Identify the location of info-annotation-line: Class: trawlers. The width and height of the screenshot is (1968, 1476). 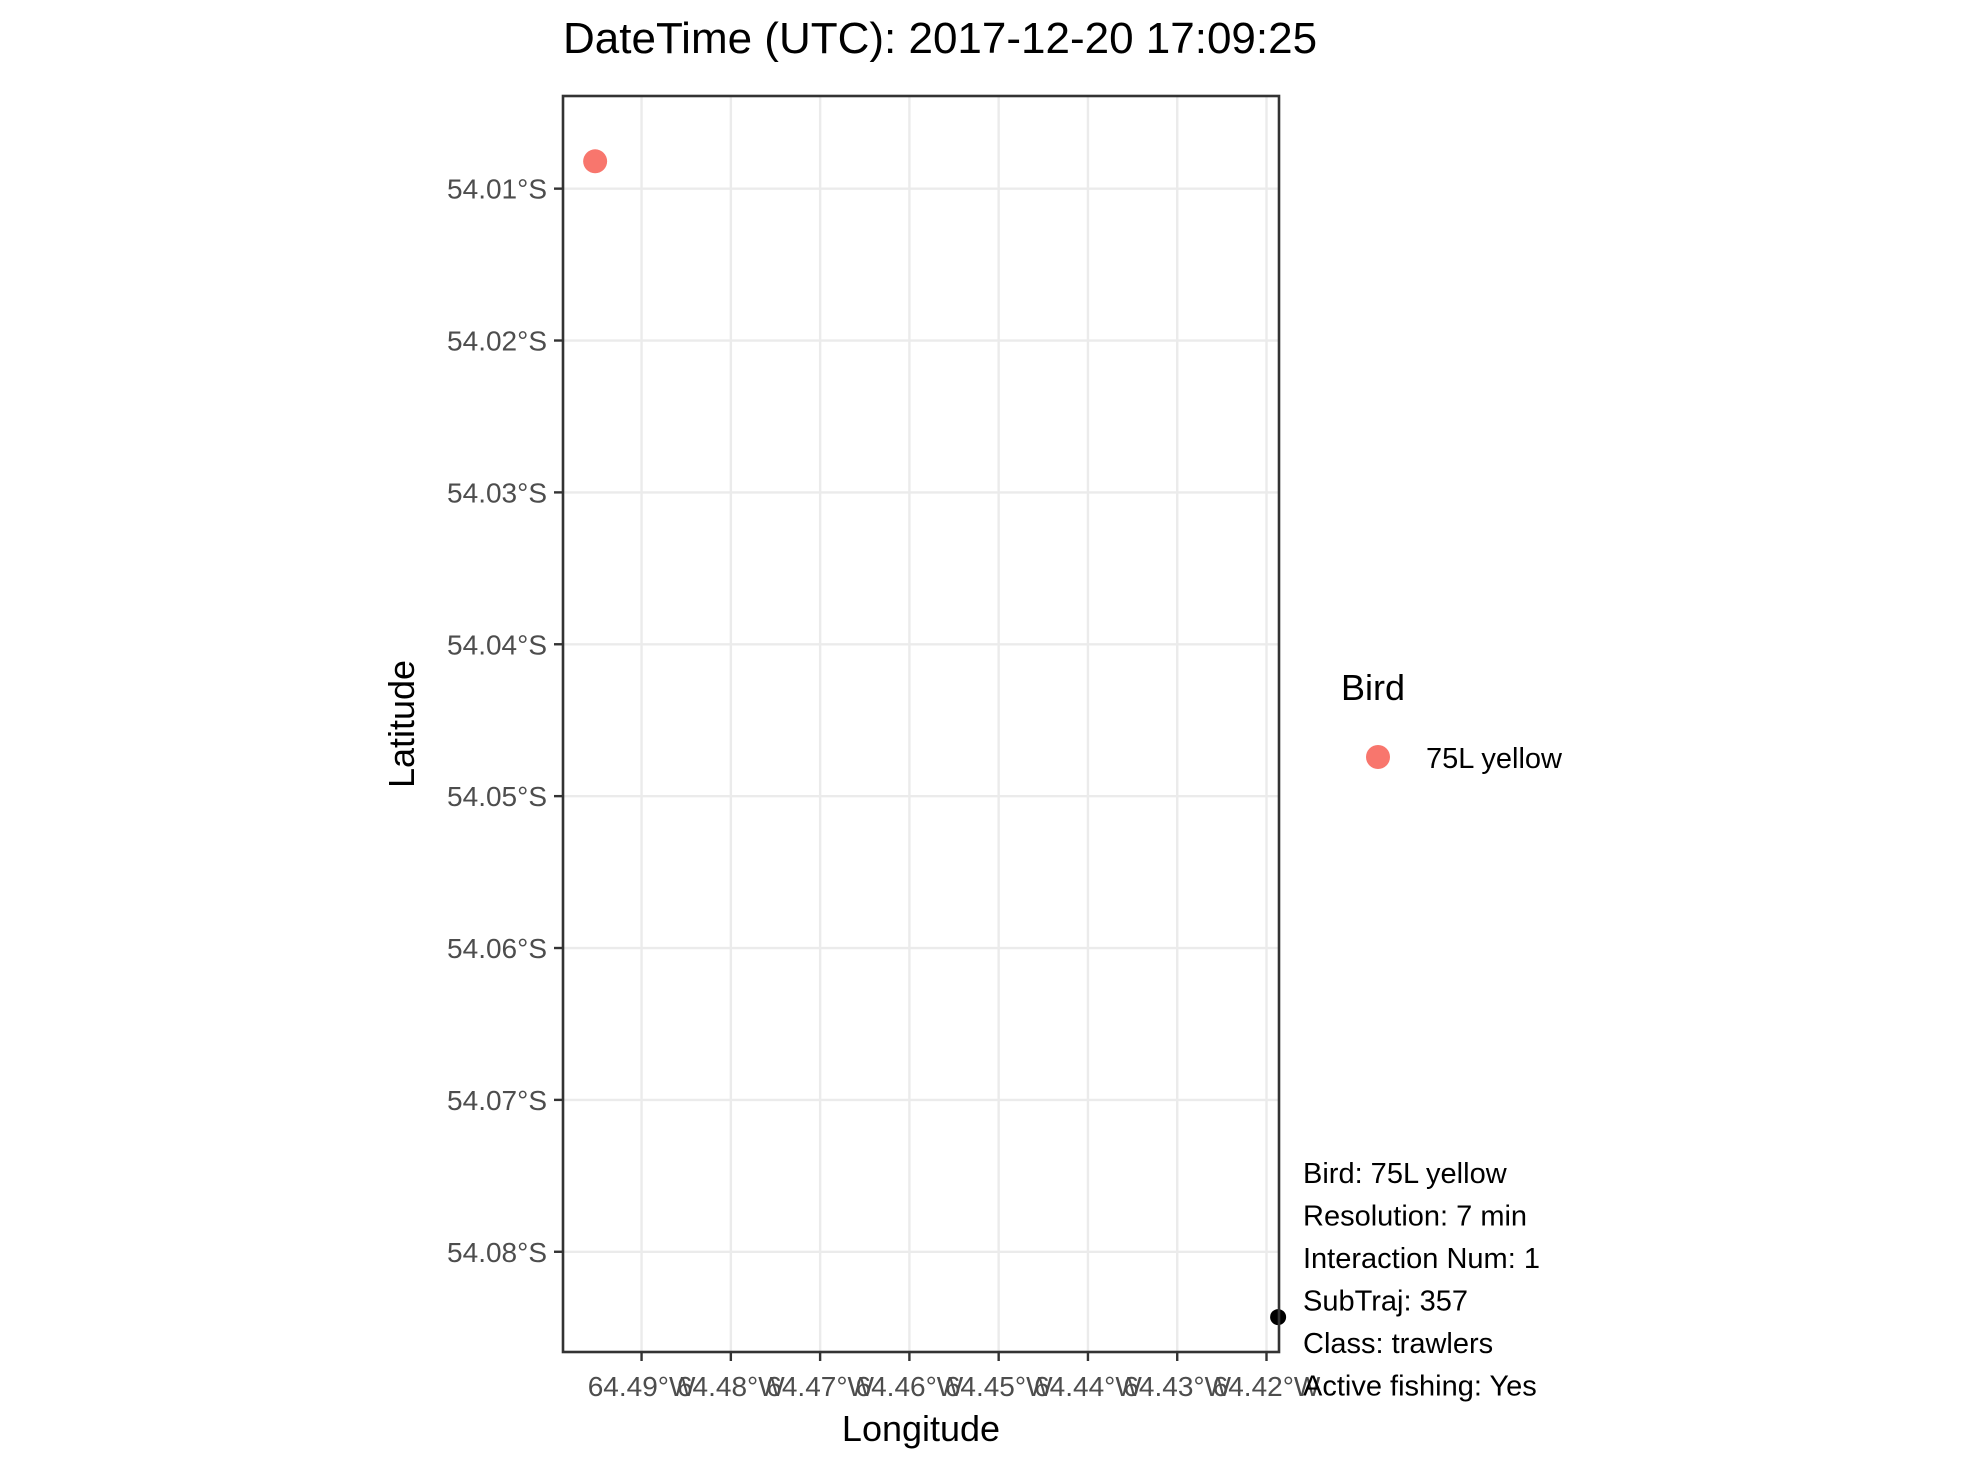
(1398, 1344).